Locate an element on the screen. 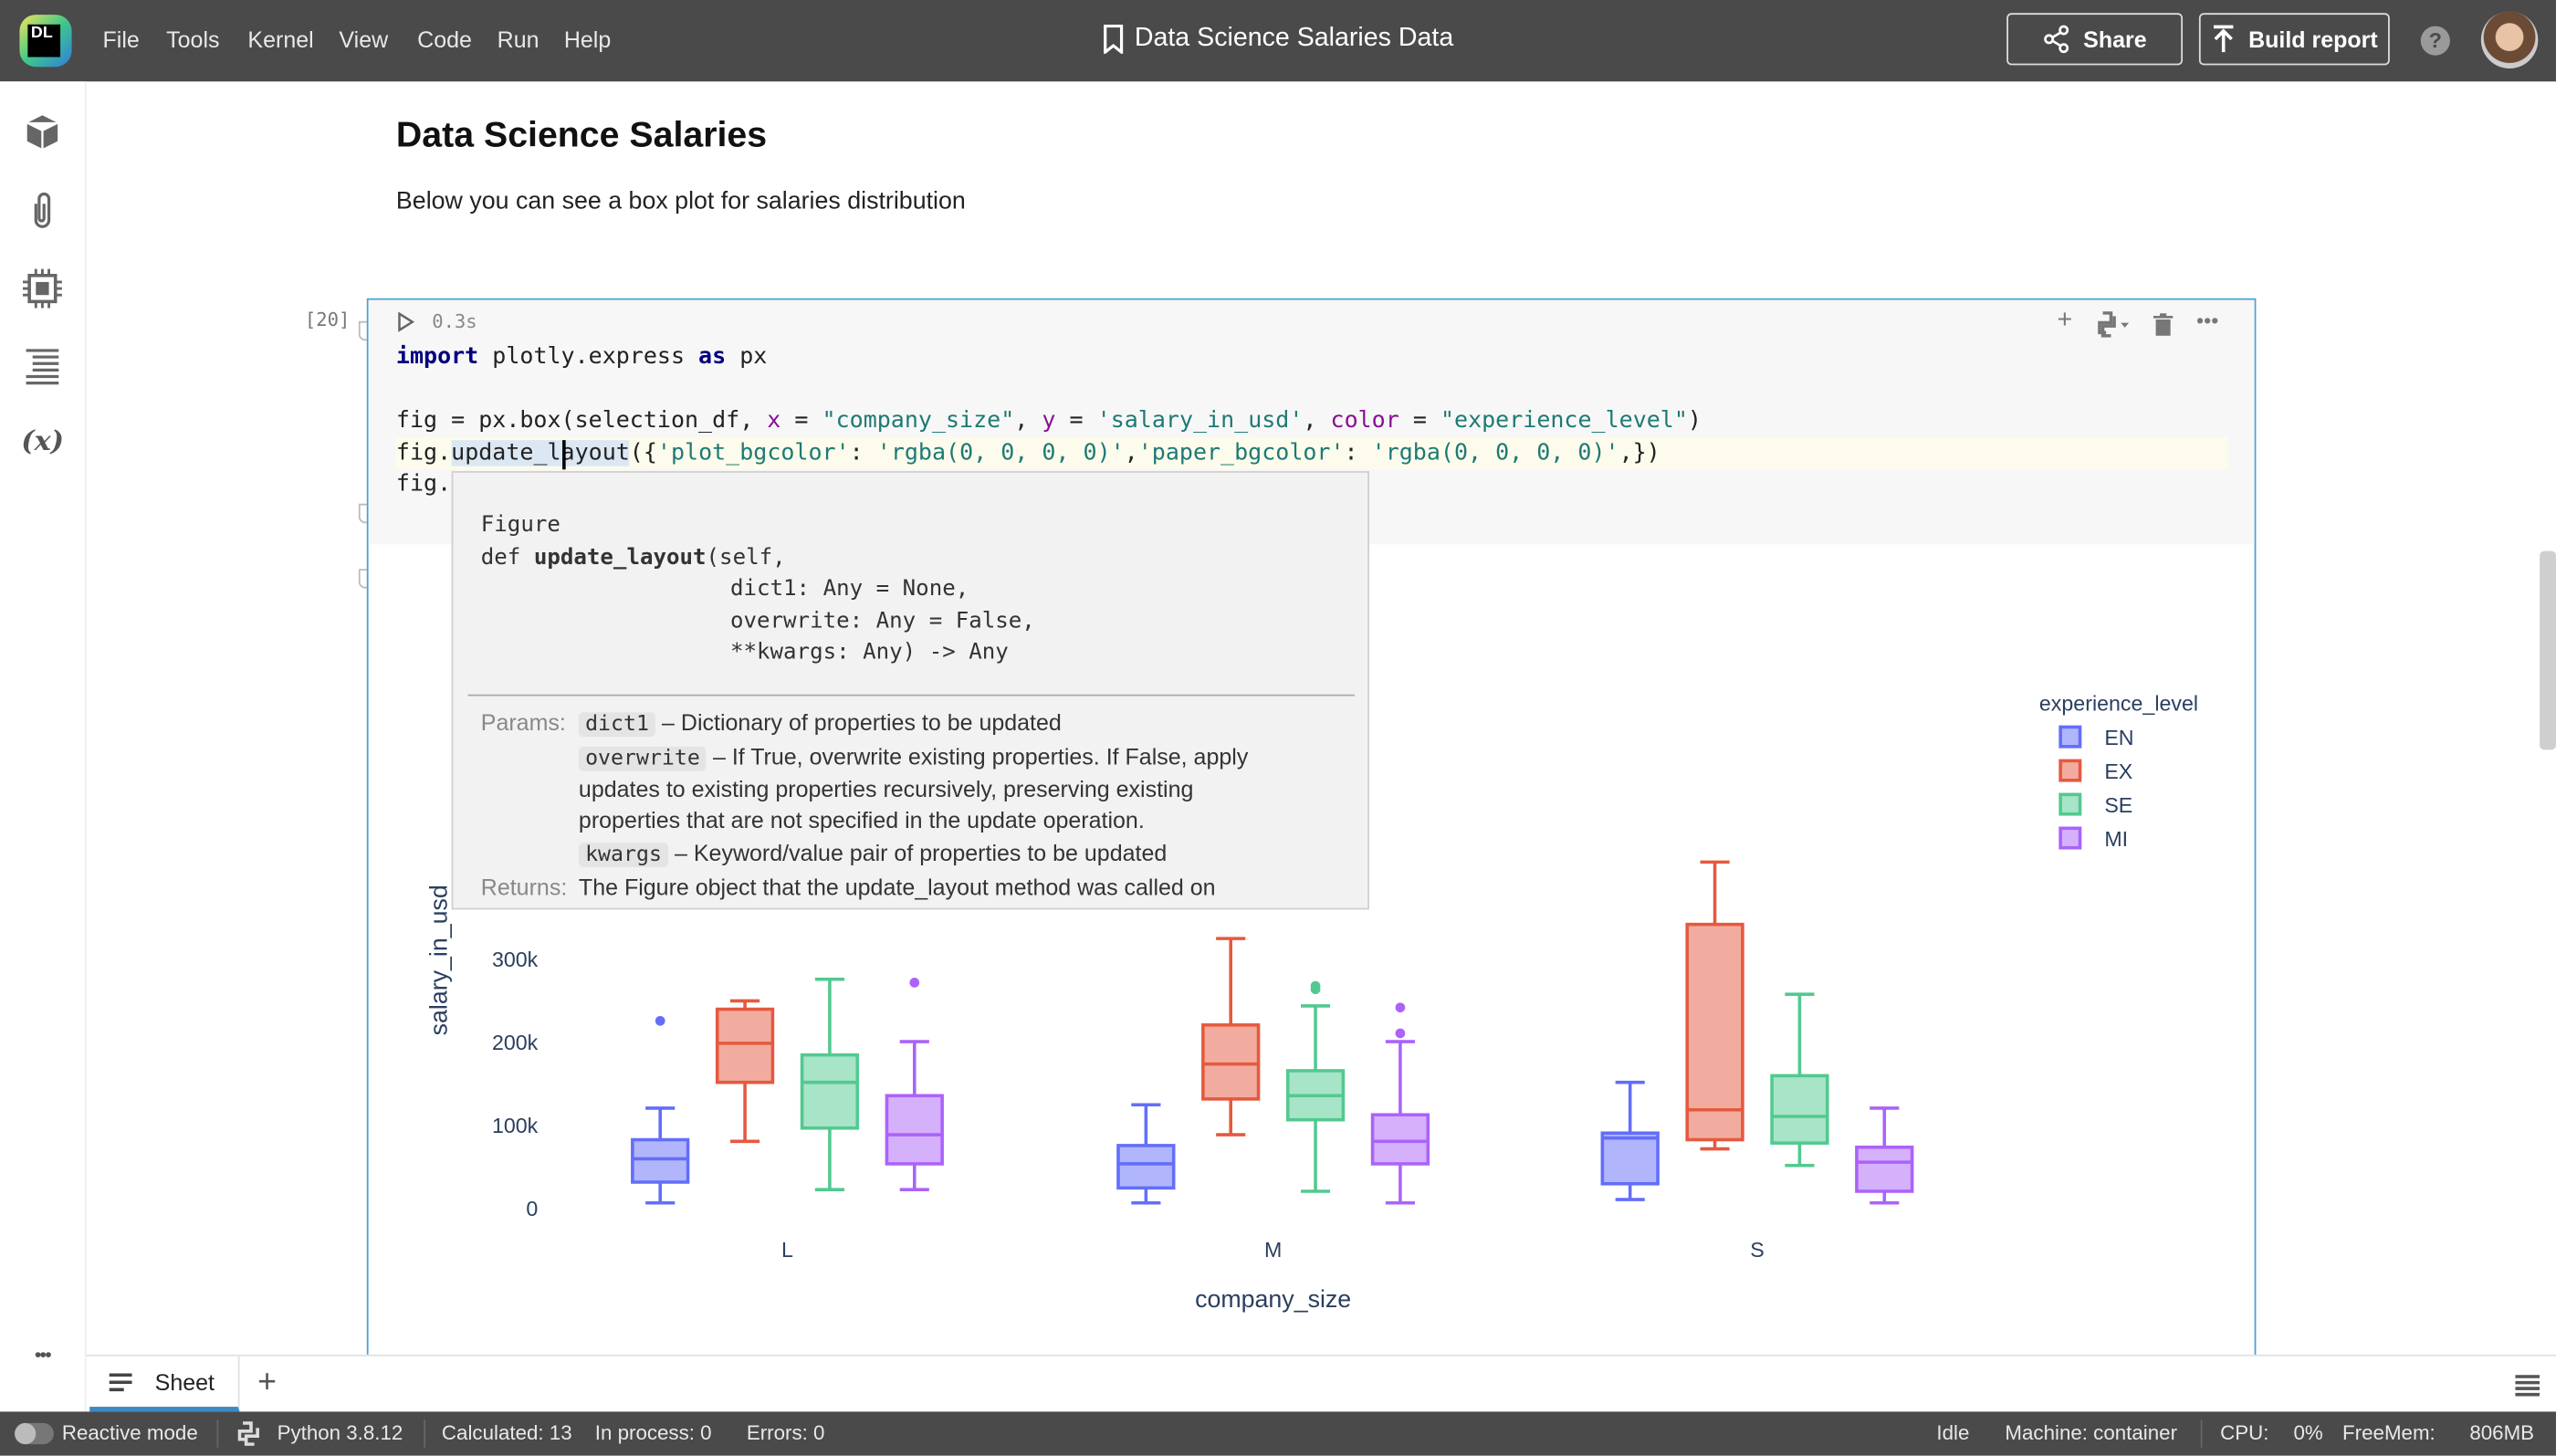  freemem-value: 806MB is located at coordinates (2502, 1433).